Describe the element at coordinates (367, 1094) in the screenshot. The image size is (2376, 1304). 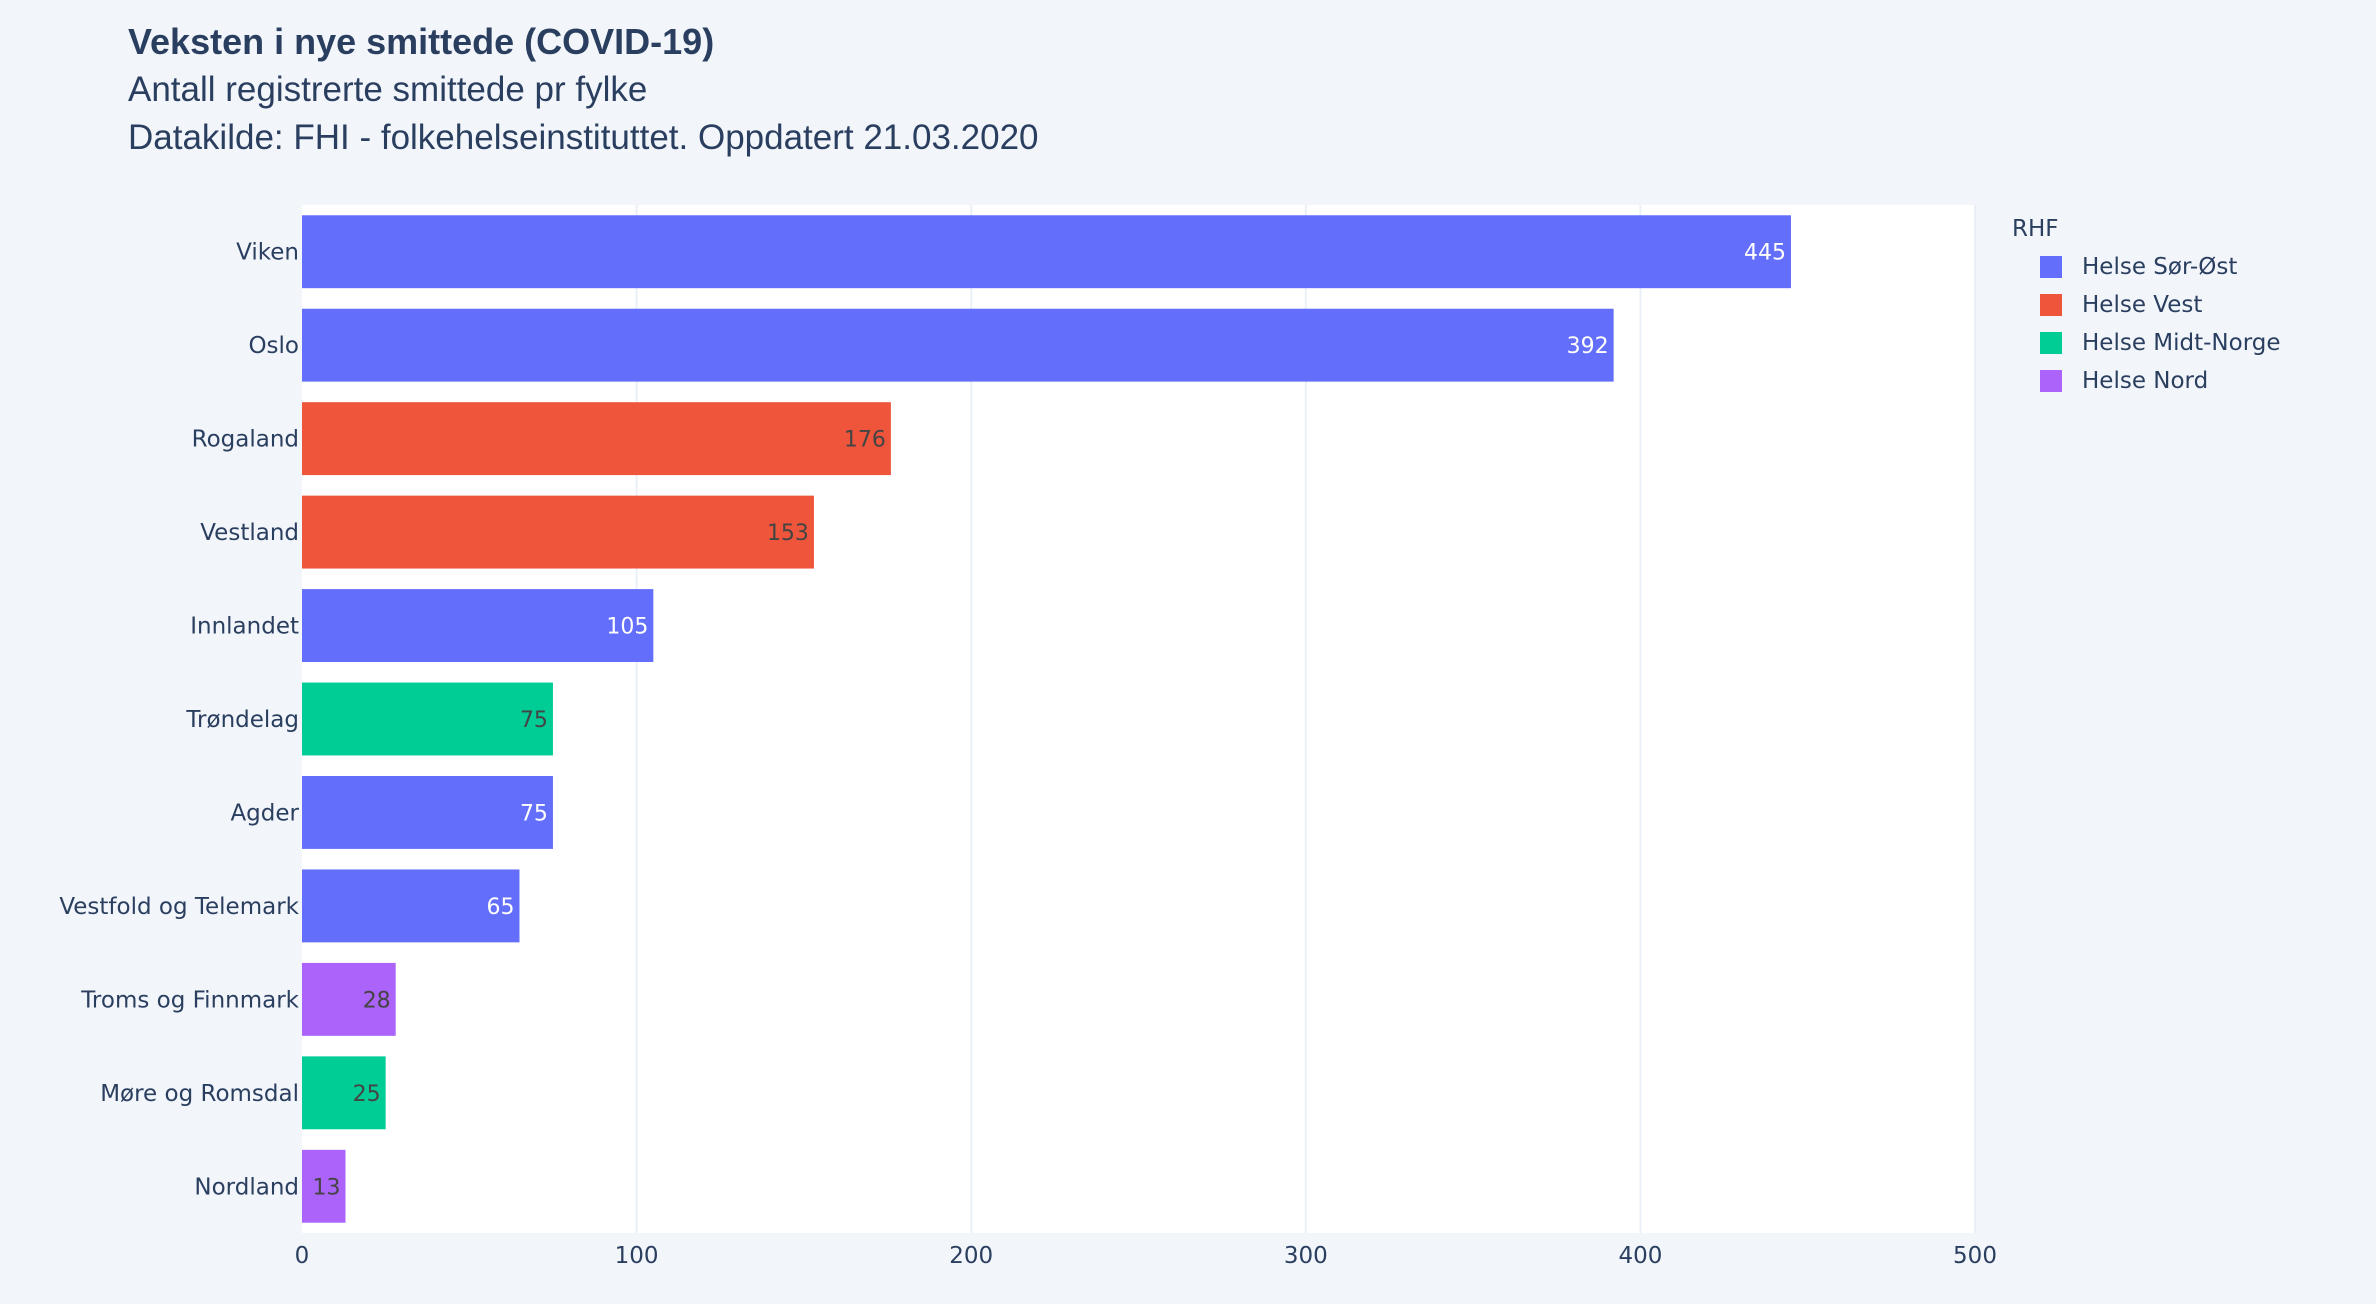
I see `bar-value-label: 25` at that location.